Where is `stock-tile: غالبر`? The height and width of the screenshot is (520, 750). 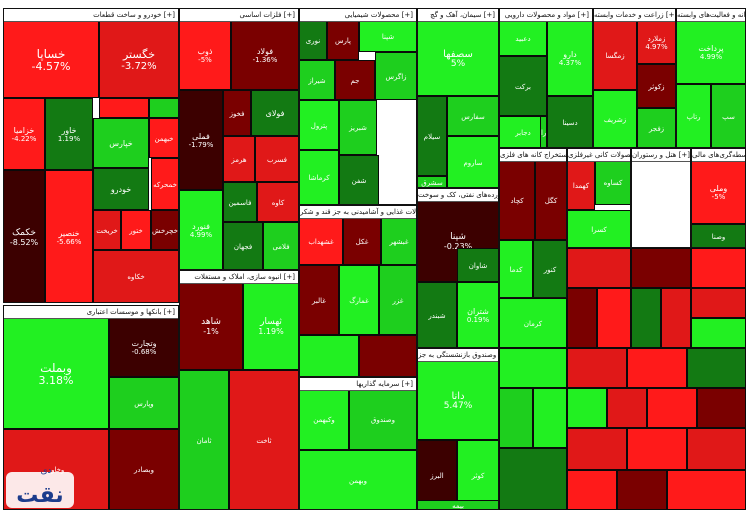
stock-tile: غالبر is located at coordinates (319, 300).